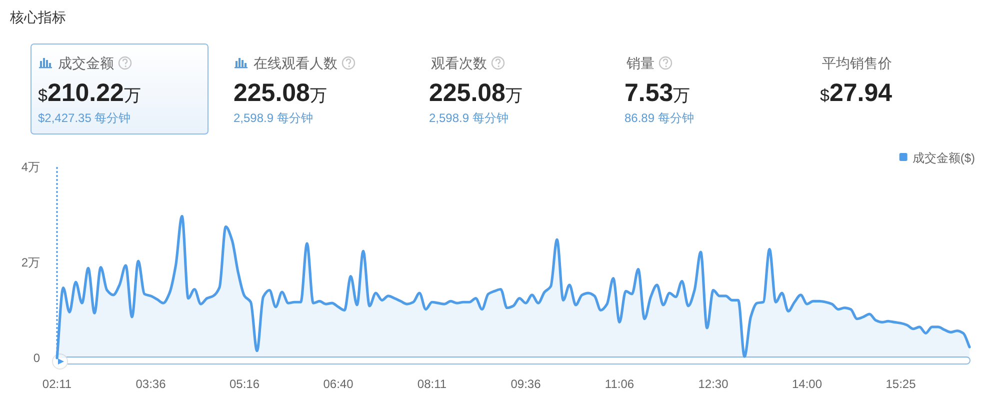 The image size is (985, 414). Describe the element at coordinates (459, 63) in the screenshot. I see `card-heading: 观看次数` at that location.